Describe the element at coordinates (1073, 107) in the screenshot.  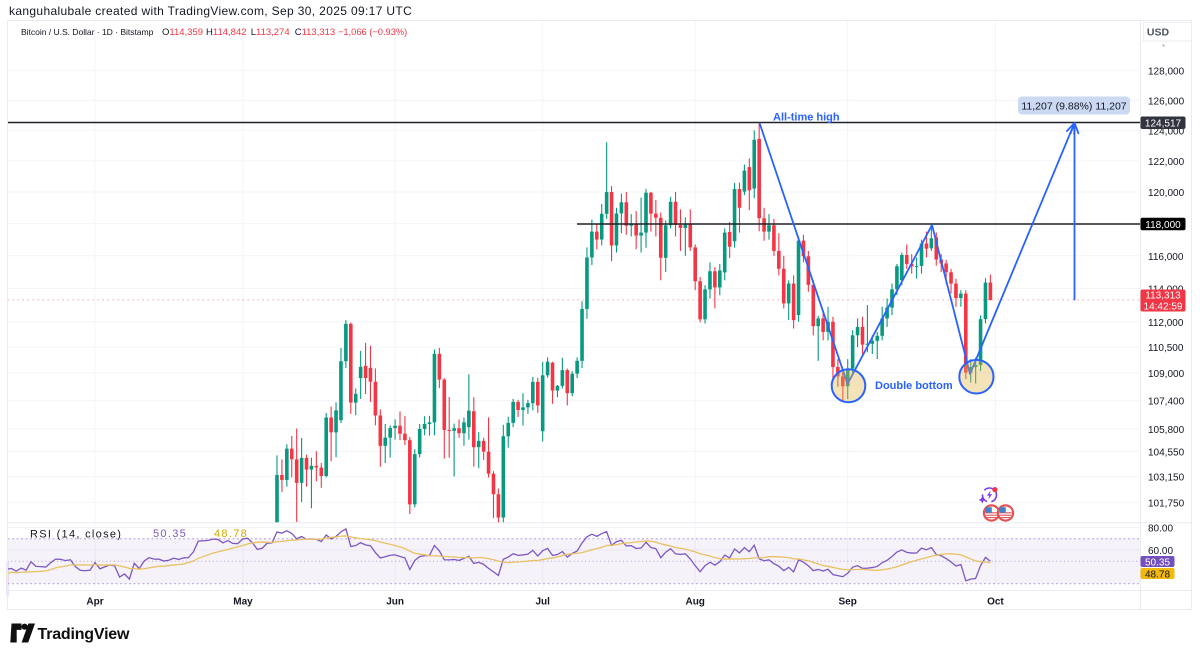
I see `svg-text: 11,207 (9.88%) 11,207` at that location.